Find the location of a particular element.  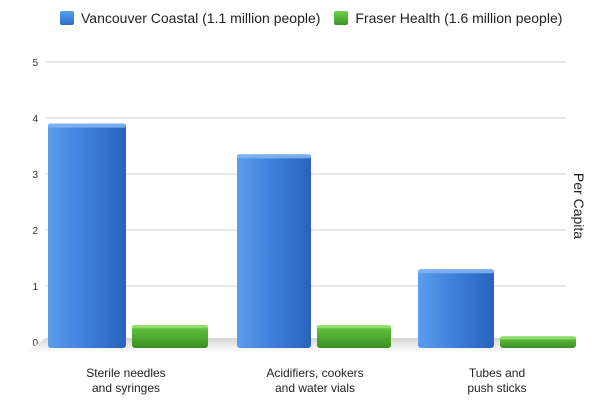

x-tick-0: Sterile needles and syringes is located at coordinates (125, 380).